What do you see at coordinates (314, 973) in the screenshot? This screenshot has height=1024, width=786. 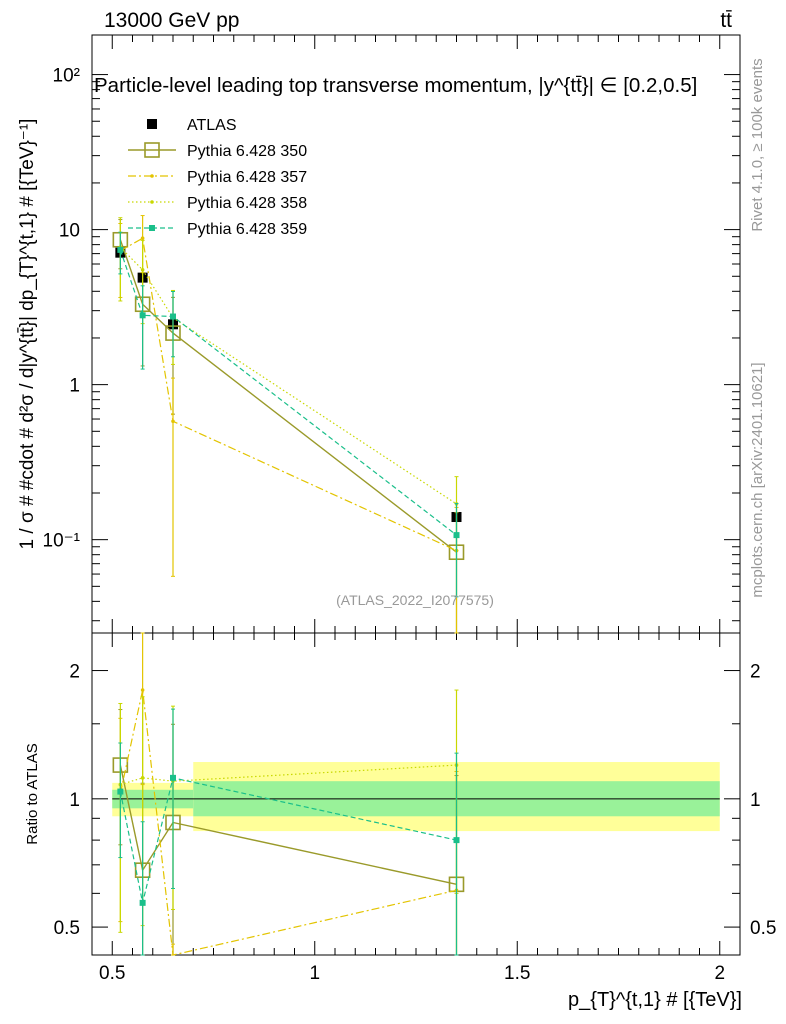 I see `x-tick-label: 1` at bounding box center [314, 973].